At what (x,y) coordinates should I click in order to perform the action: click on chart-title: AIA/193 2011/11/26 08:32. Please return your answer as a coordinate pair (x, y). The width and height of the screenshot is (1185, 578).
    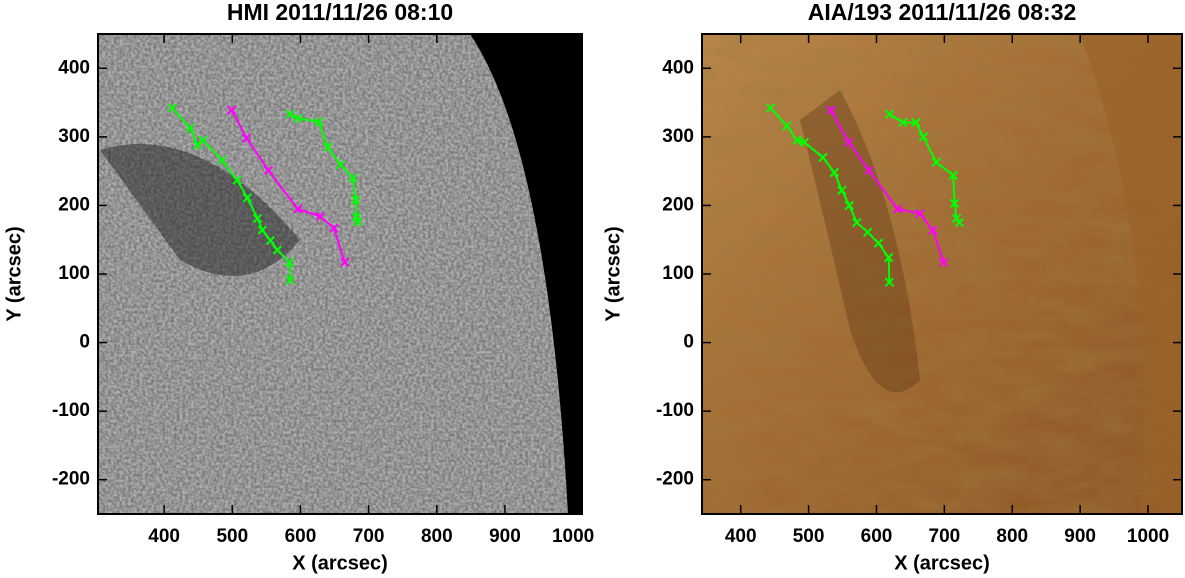
    Looking at the image, I should click on (942, 12).